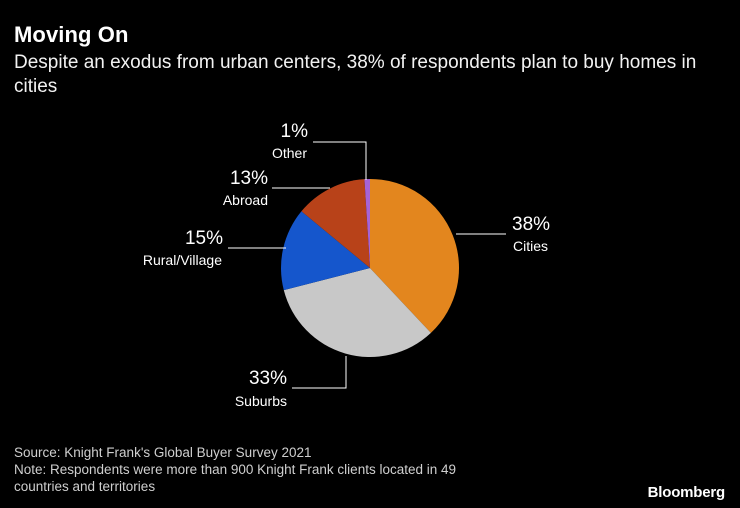 The image size is (740, 508). Describe the element at coordinates (335, 223) in the screenshot. I see `pie-slice-abroad` at that location.